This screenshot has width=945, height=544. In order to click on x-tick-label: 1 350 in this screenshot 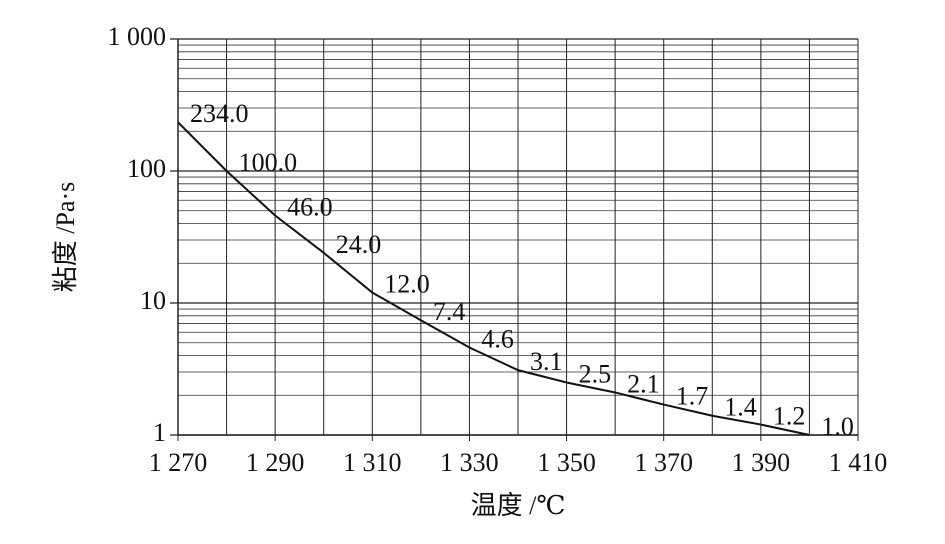, I will do `click(566, 462)`.